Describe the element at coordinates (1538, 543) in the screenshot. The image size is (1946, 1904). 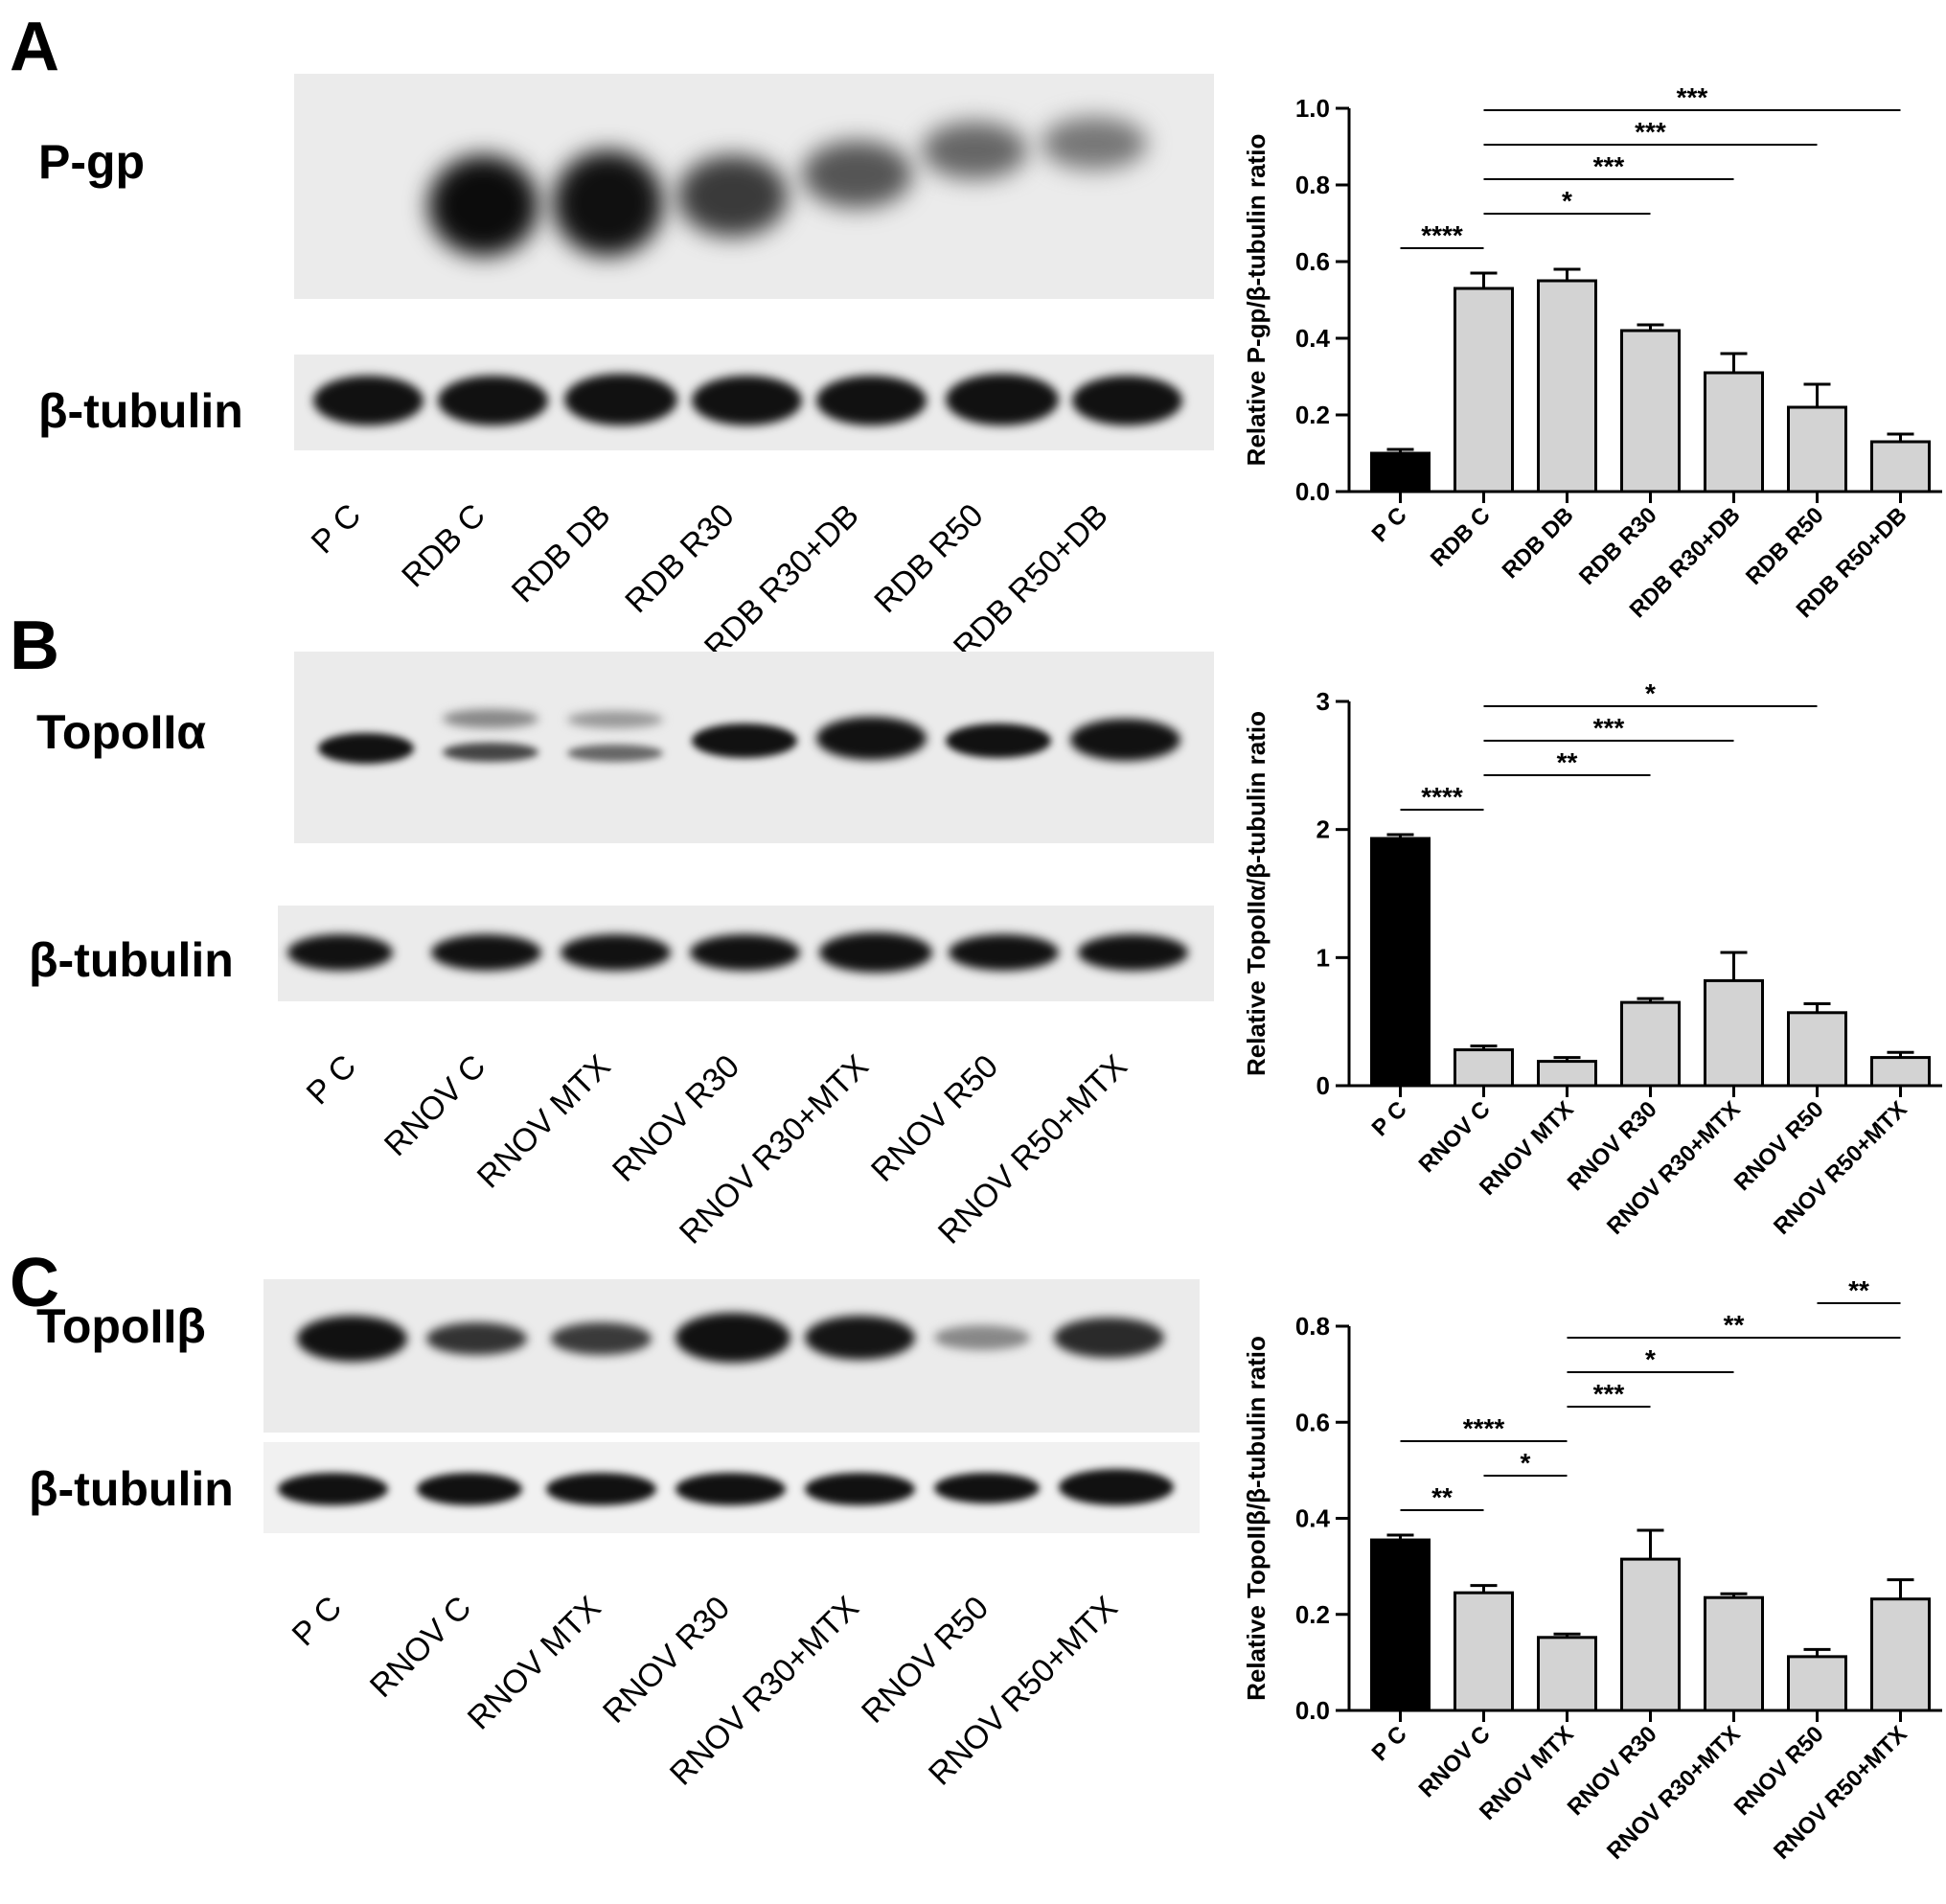
I see `x-tick-label: RDB DB` at that location.